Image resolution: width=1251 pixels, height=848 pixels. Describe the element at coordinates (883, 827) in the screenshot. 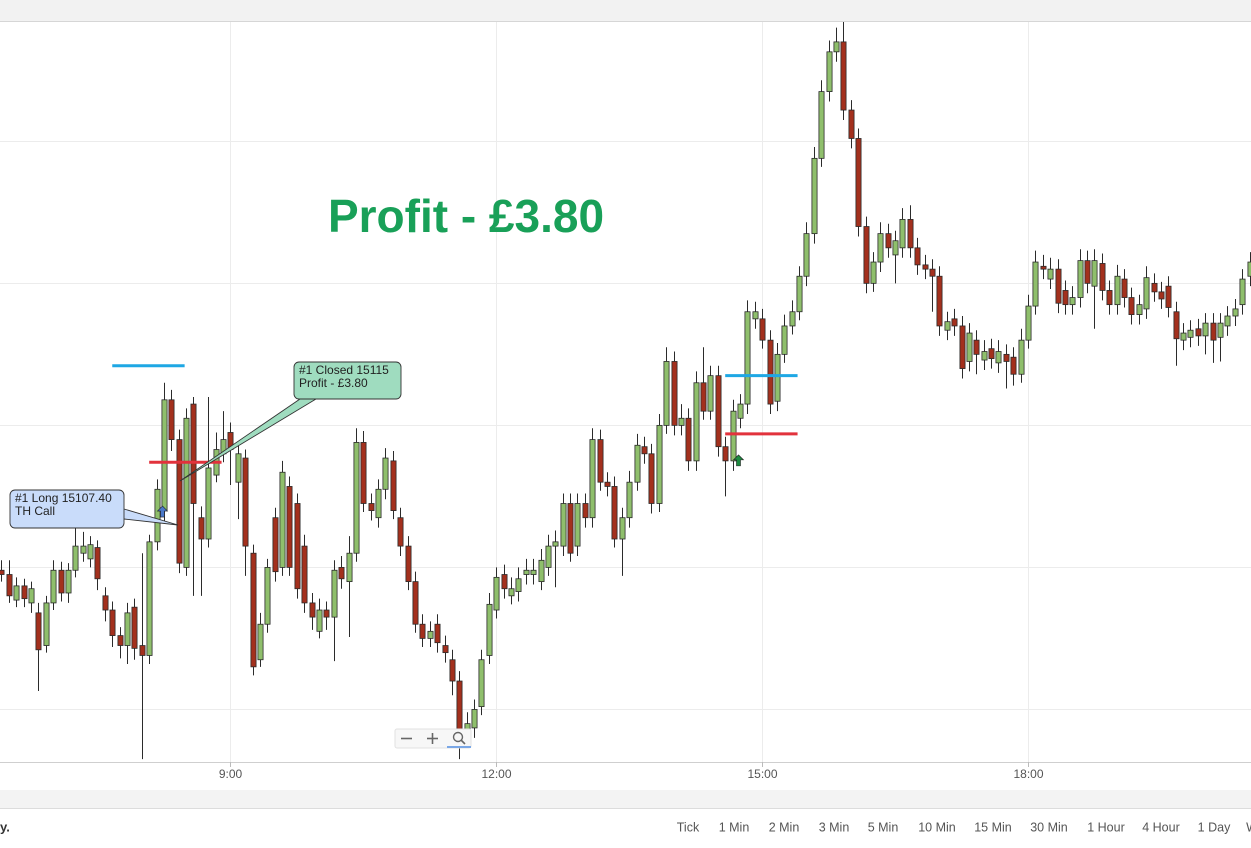

I see `timeframe-button: 5 Min` at that location.